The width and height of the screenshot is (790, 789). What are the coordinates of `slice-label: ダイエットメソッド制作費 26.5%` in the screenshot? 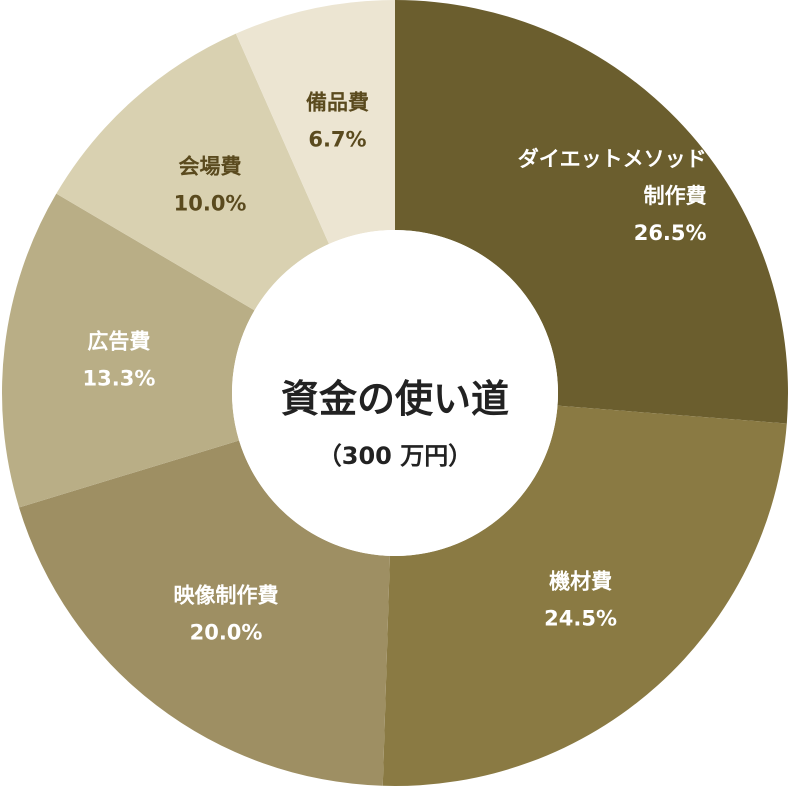 It's located at (608, 196).